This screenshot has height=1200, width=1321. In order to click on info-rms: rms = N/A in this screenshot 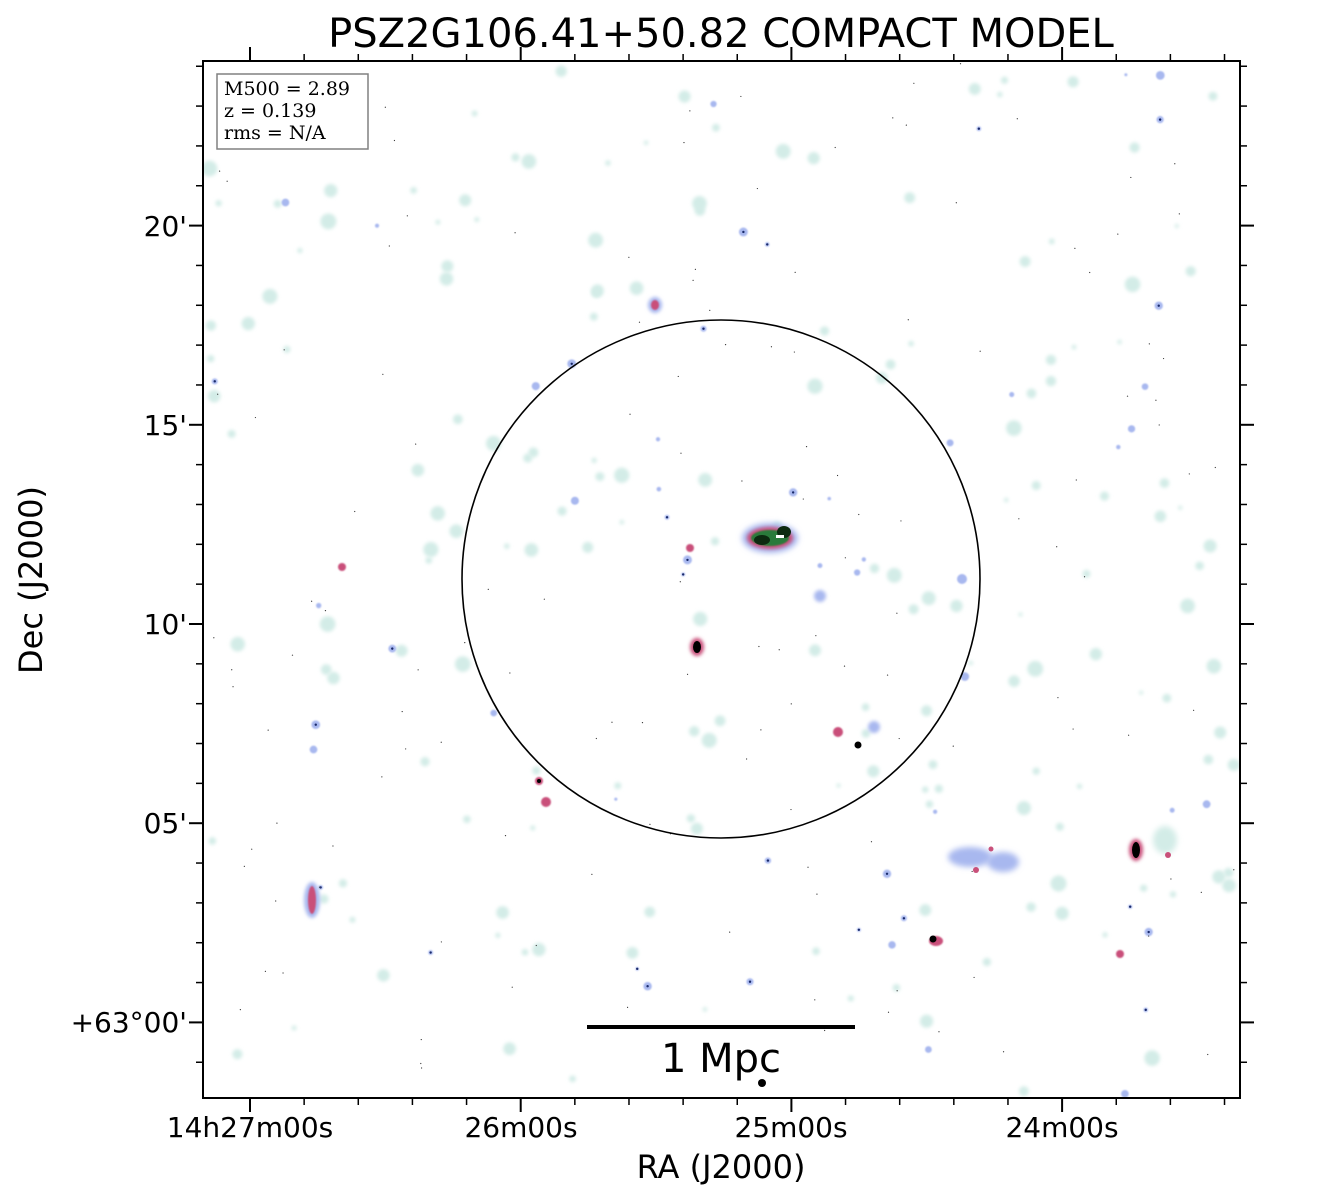, I will do `click(275, 133)`.